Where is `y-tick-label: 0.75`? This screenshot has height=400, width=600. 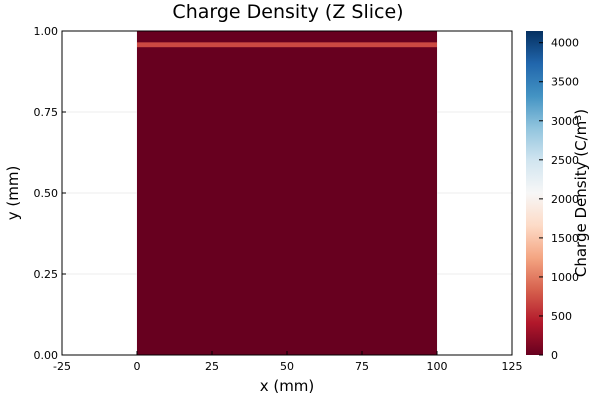
y-tick-label: 0.75 is located at coordinates (46, 112).